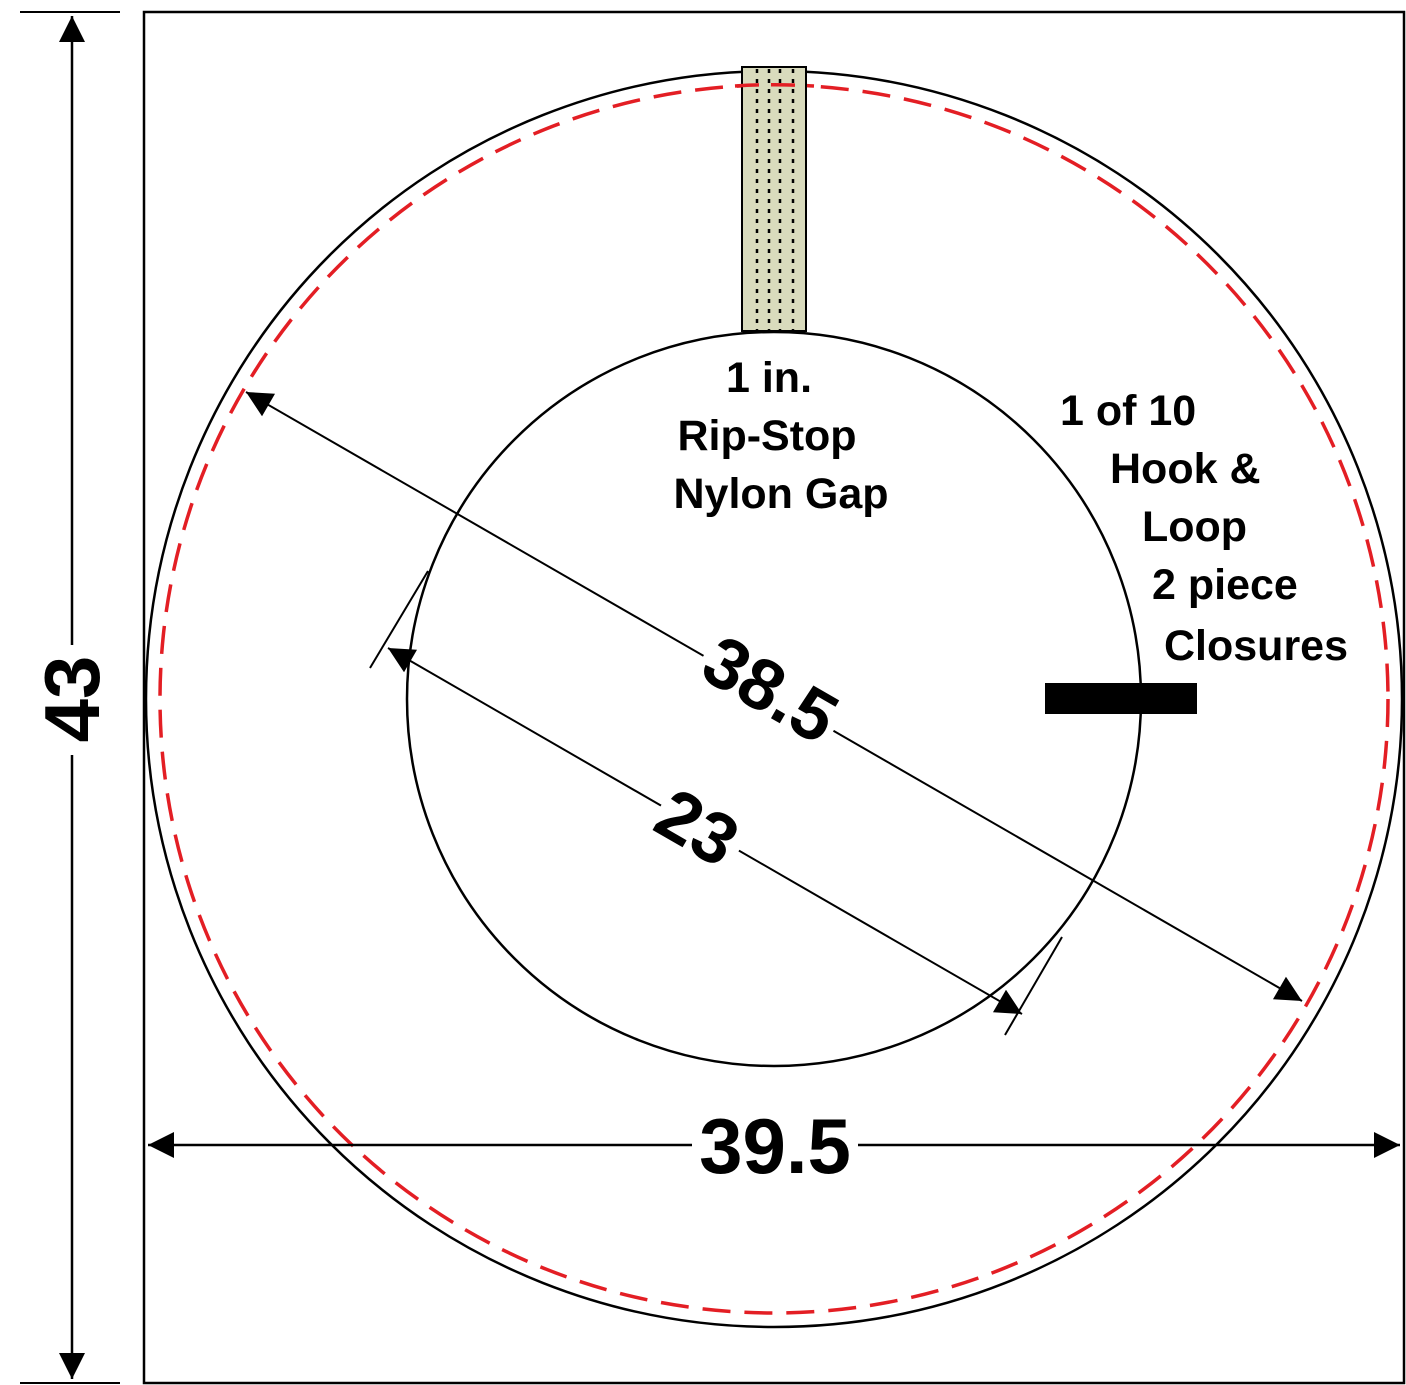  What do you see at coordinates (1225, 585) in the screenshot?
I see `closure-note-line-4: 2 piece` at bounding box center [1225, 585].